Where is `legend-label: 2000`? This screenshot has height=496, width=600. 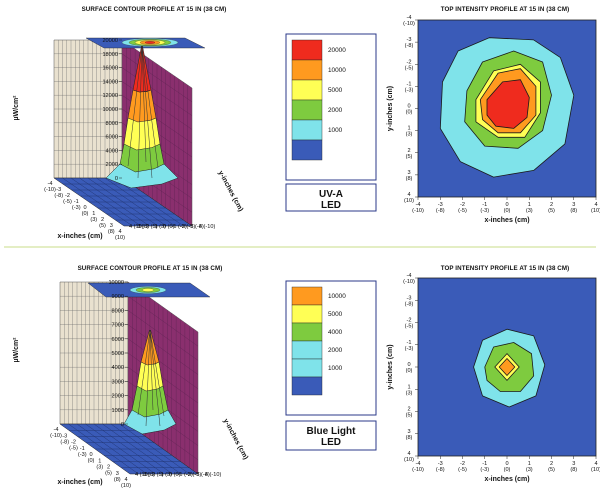 legend-label: 2000 is located at coordinates (335, 350).